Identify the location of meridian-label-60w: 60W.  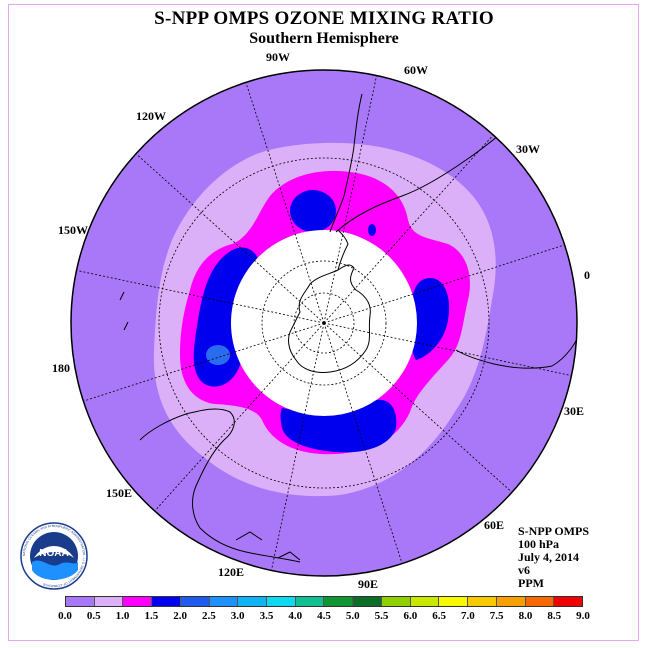
(416, 70).